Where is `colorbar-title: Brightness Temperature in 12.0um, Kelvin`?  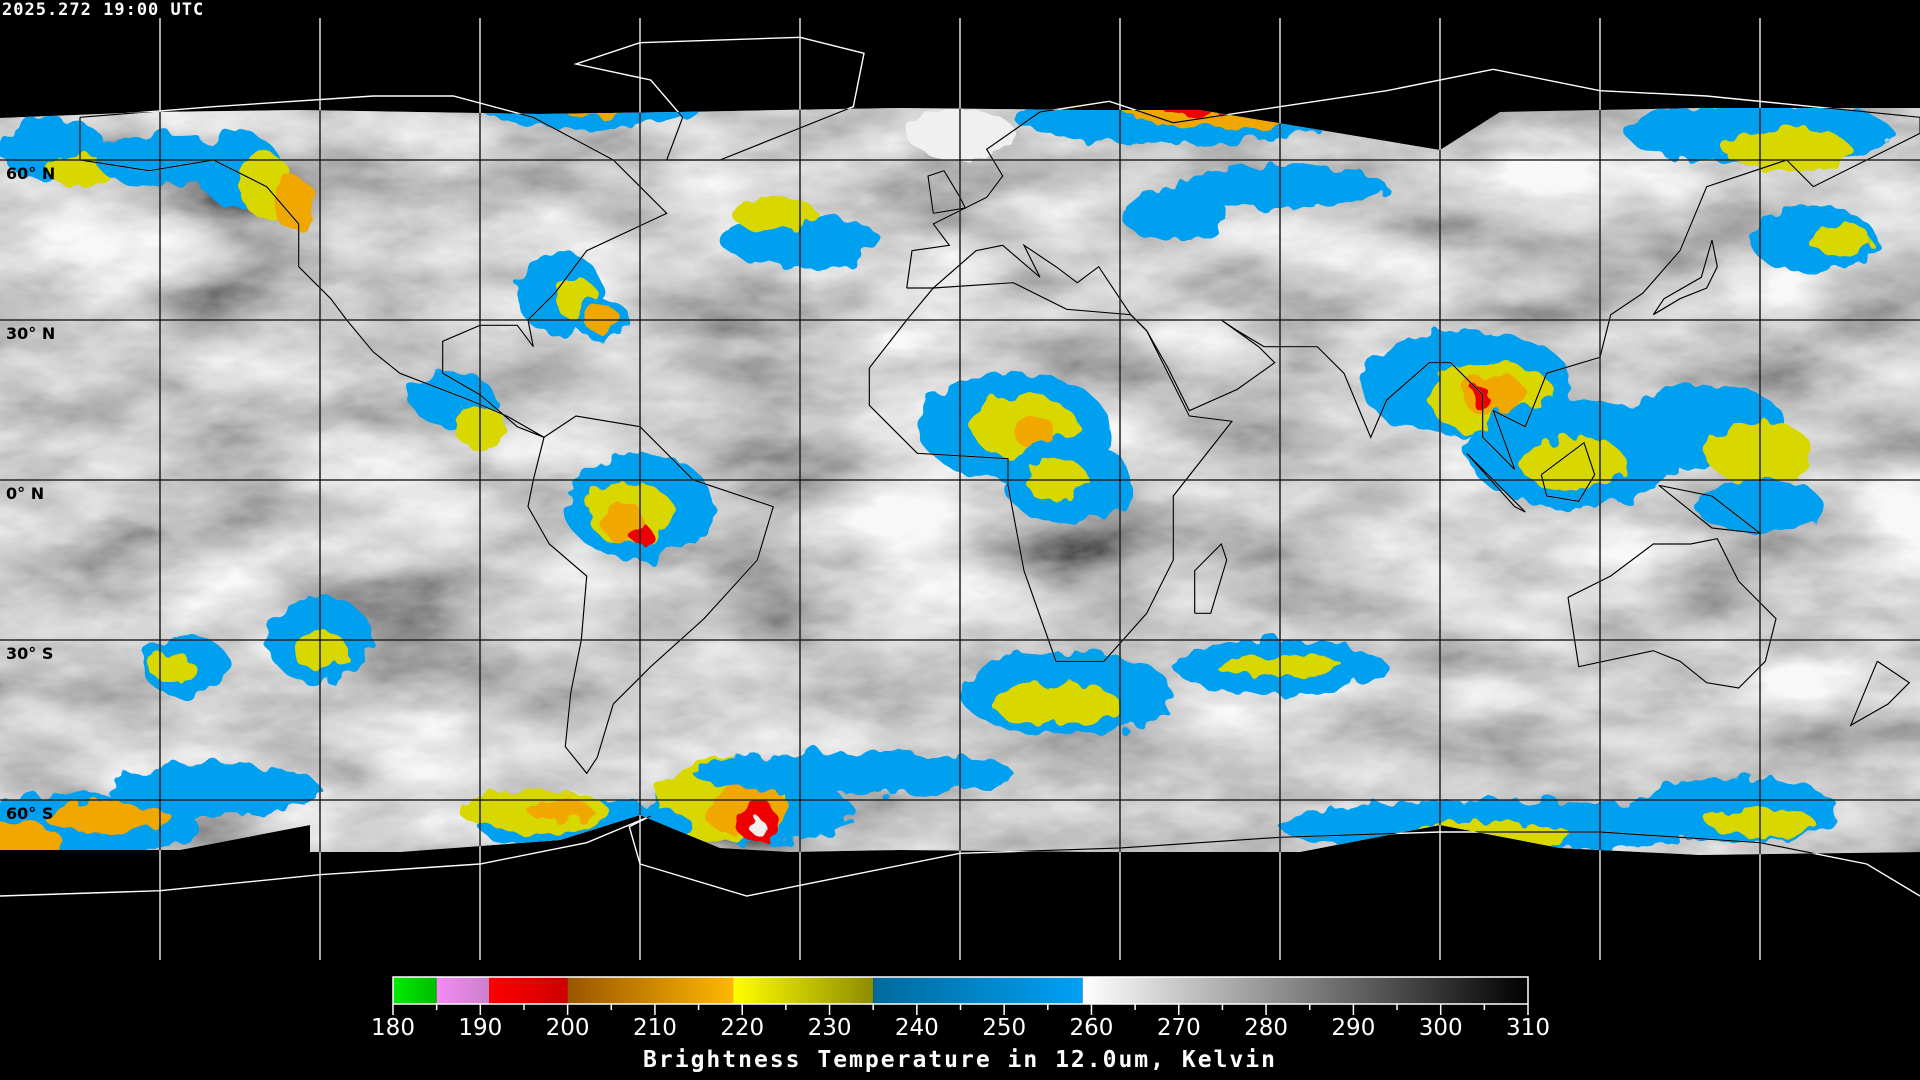 colorbar-title: Brightness Temperature in 12.0um, Kelvin is located at coordinates (960, 1060).